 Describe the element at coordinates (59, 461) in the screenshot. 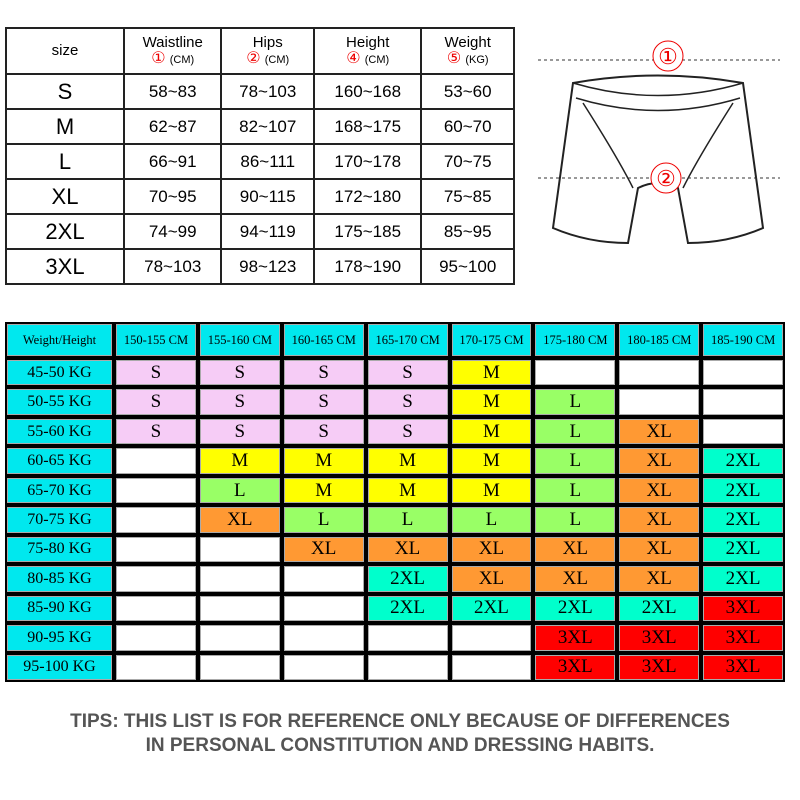

I see `weight-row-header: 60-65 KG` at that location.